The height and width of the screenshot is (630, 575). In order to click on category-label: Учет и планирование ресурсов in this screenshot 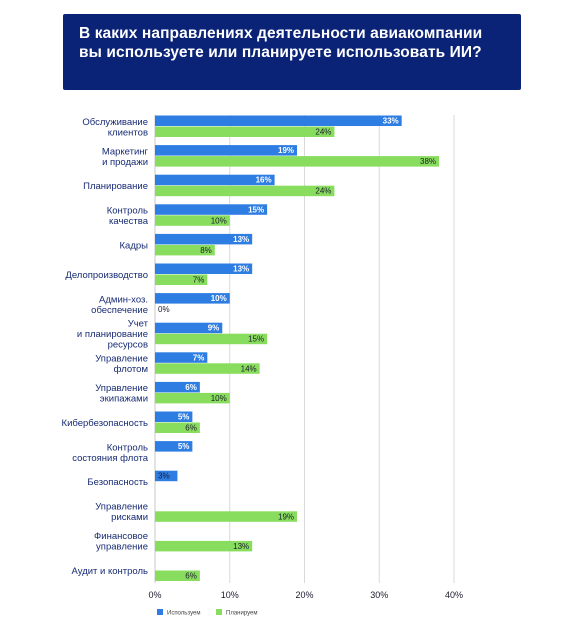, I will do `click(113, 335)`.